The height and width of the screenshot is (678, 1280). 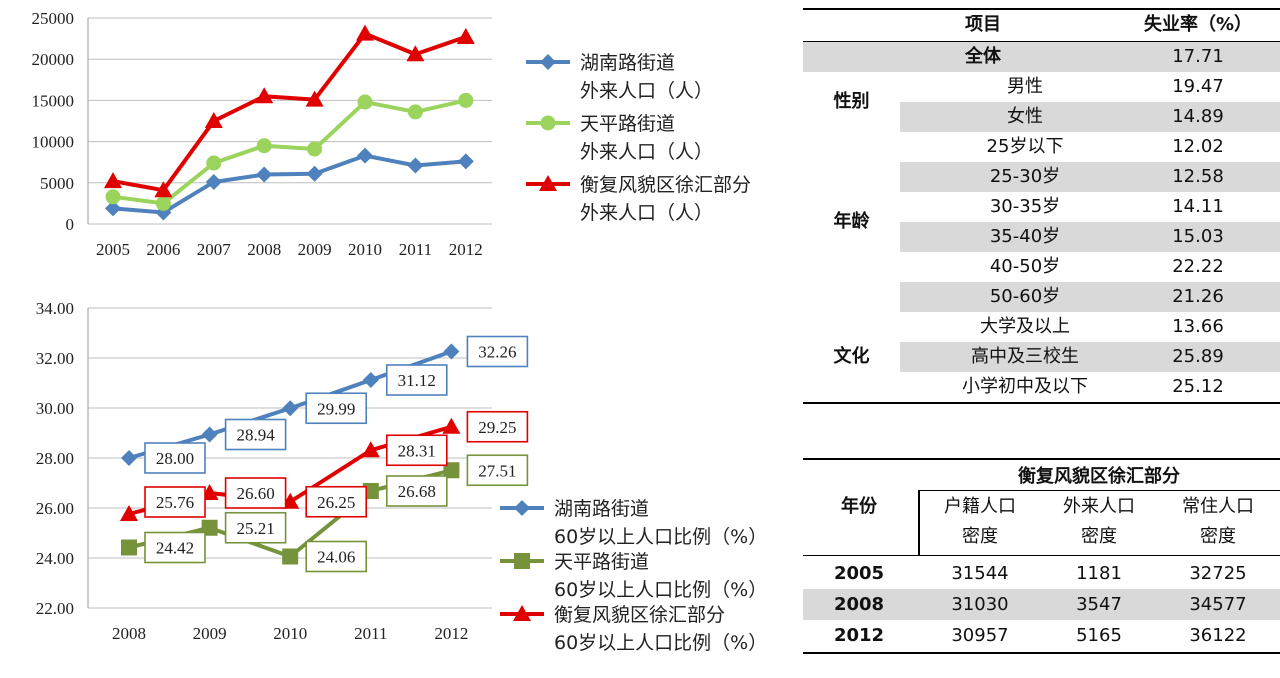 I want to click on table-rule-bottom, so click(x=1041, y=653).